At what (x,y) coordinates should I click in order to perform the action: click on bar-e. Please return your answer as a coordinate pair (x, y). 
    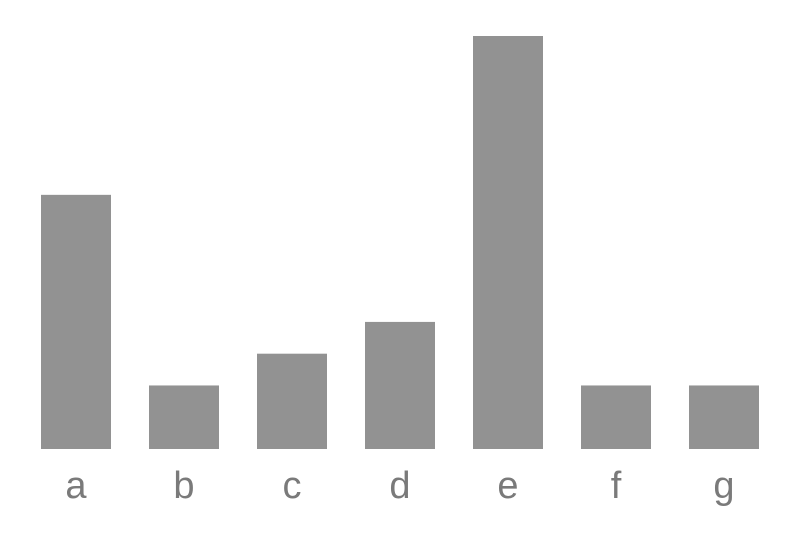
    Looking at the image, I should click on (508, 242).